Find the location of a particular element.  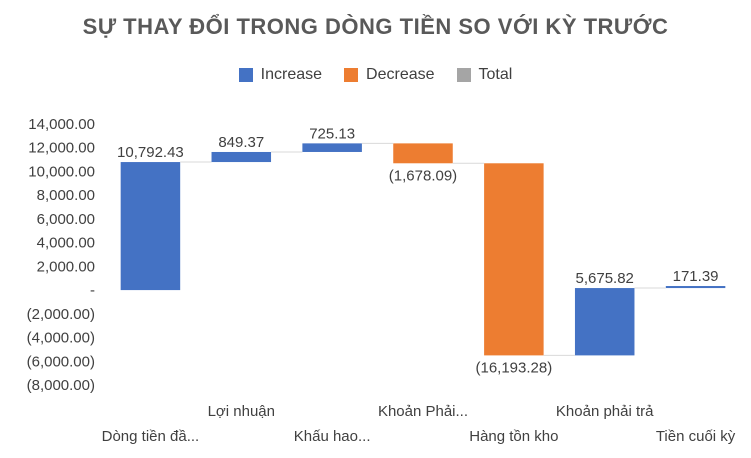

legend-label-decrease: Decrease is located at coordinates (400, 74).